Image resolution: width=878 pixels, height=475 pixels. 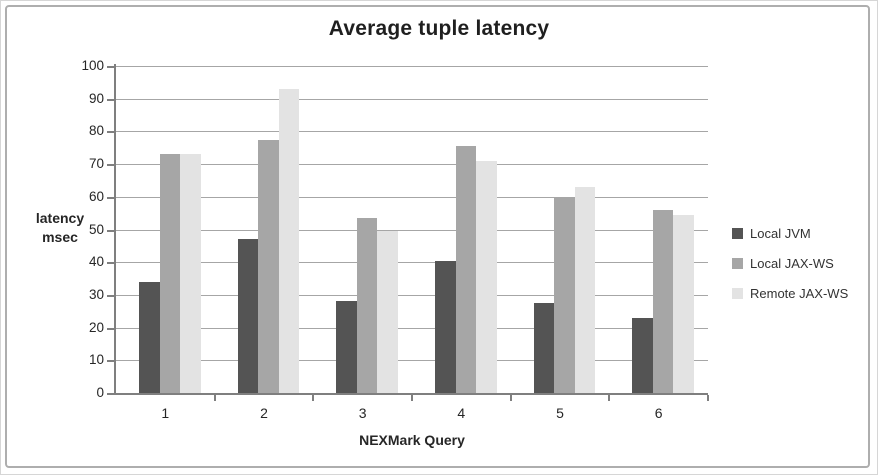 I want to click on x-axis-line, so click(x=411, y=394).